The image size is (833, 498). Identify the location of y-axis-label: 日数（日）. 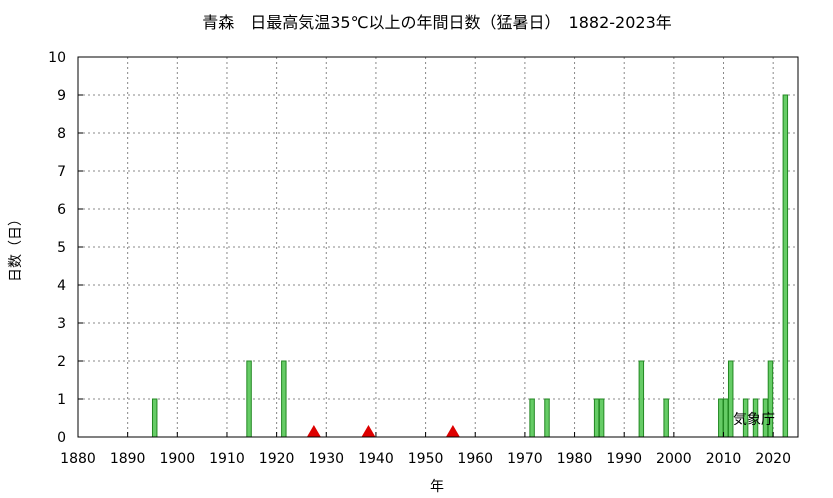
(16, 247).